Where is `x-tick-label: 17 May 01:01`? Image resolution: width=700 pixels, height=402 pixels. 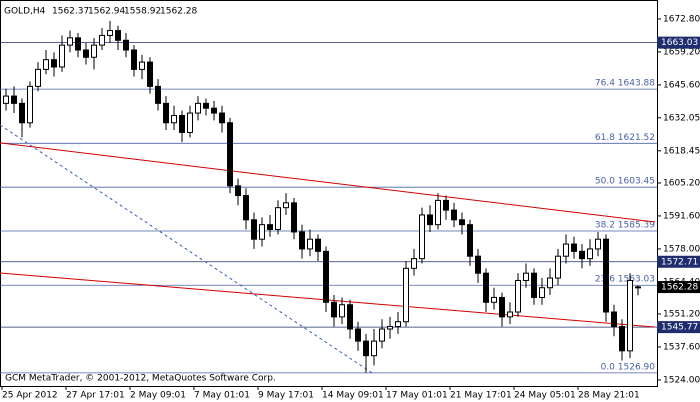 x-tick-label: 17 May 01:01 is located at coordinates (417, 396).